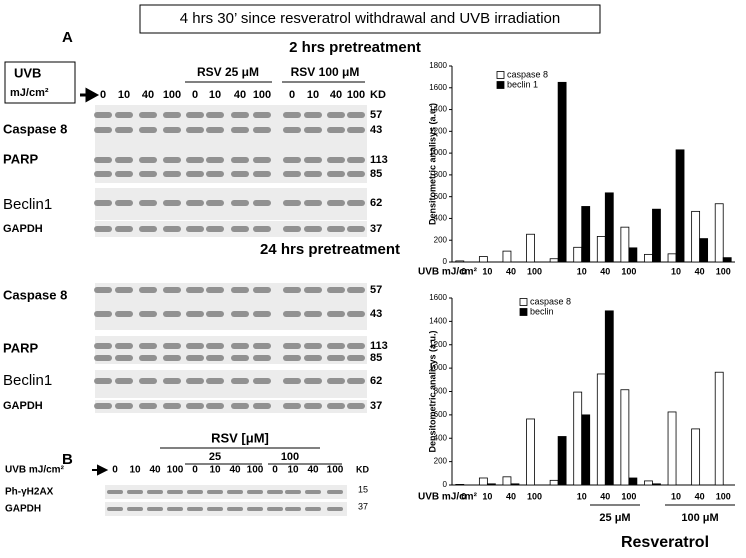 This screenshot has height=558, width=746. What do you see at coordinates (438, 344) in the screenshot?
I see `y-tick-label: 1200` at bounding box center [438, 344].